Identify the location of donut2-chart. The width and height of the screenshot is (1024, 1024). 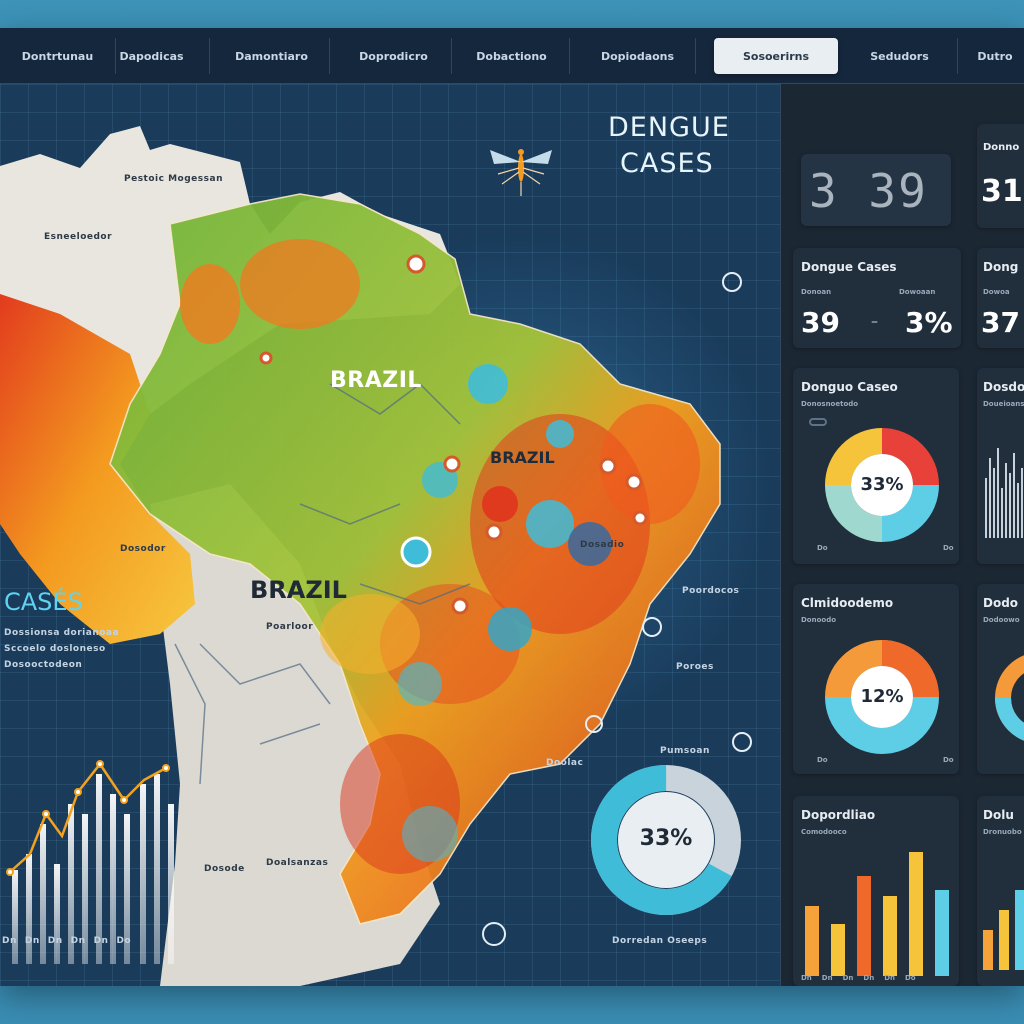
(882, 697).